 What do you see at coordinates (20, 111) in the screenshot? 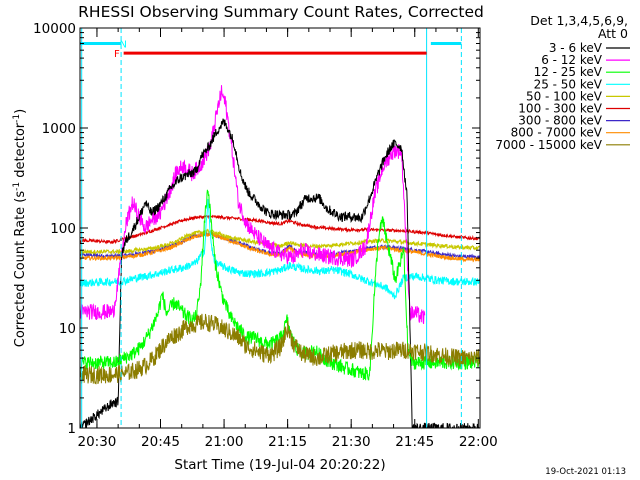
I see `y-axis-label-end: )` at bounding box center [20, 111].